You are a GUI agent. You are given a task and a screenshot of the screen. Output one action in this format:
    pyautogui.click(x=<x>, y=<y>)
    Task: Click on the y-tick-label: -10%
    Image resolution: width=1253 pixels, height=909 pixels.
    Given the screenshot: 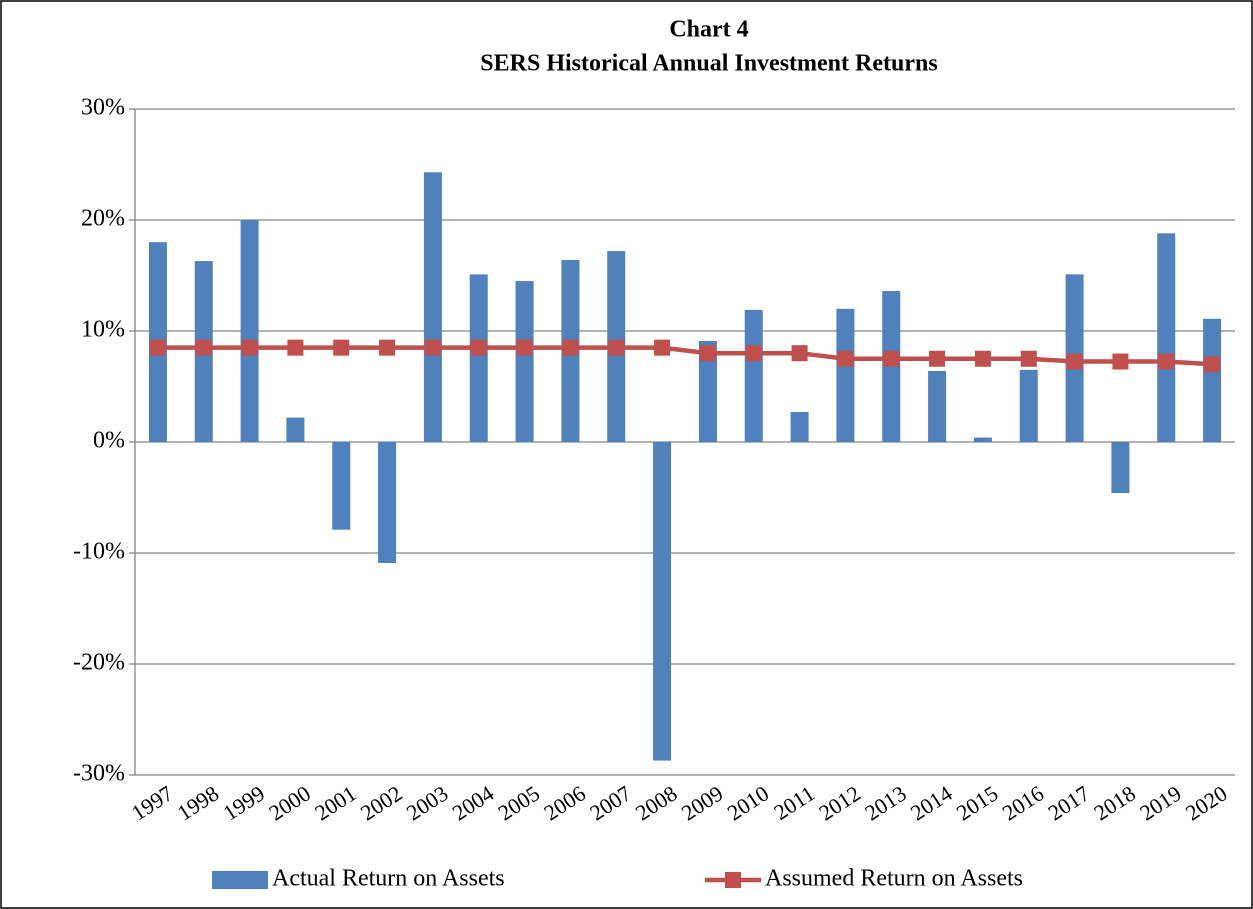 What is the action you would take?
    pyautogui.click(x=99, y=552)
    